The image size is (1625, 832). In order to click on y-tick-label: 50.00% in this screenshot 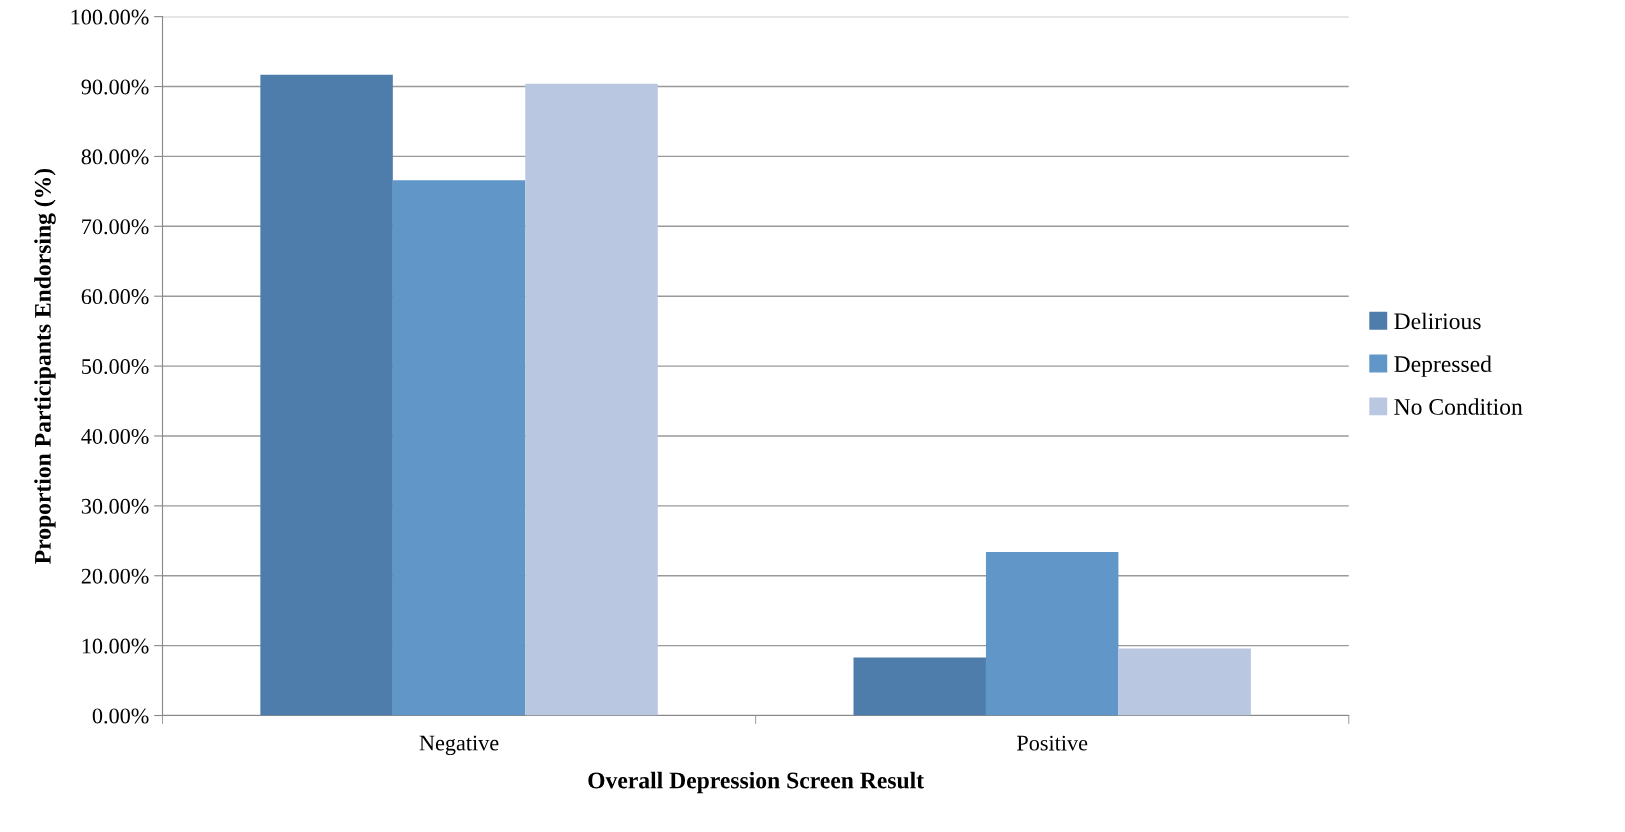, I will do `click(115, 367)`.